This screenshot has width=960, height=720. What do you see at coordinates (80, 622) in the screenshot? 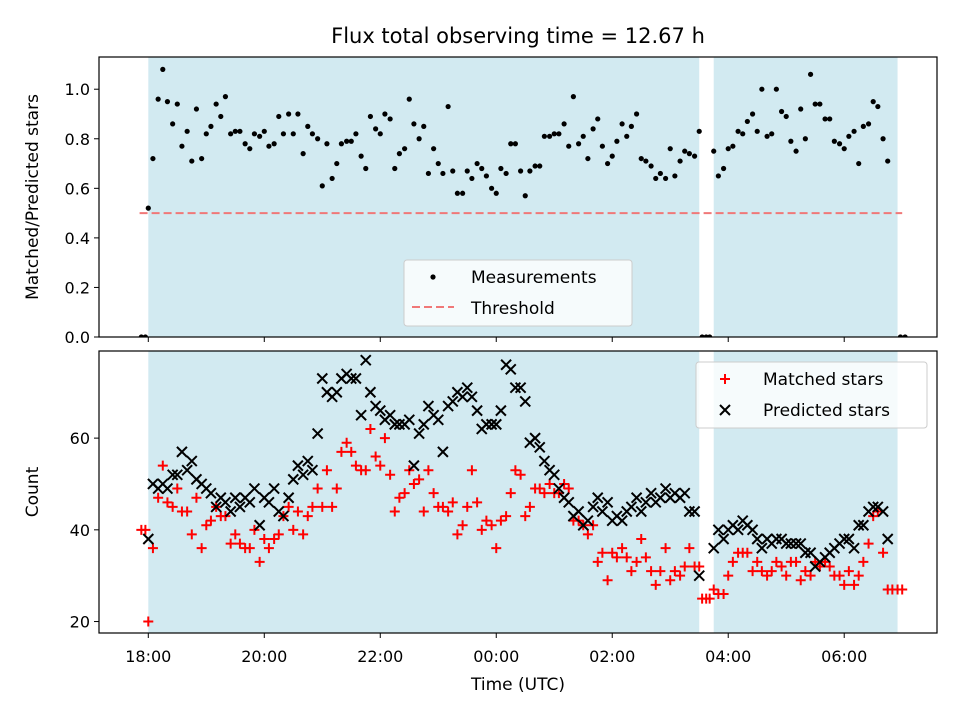
I see `y-tick-label: 20` at bounding box center [80, 622].